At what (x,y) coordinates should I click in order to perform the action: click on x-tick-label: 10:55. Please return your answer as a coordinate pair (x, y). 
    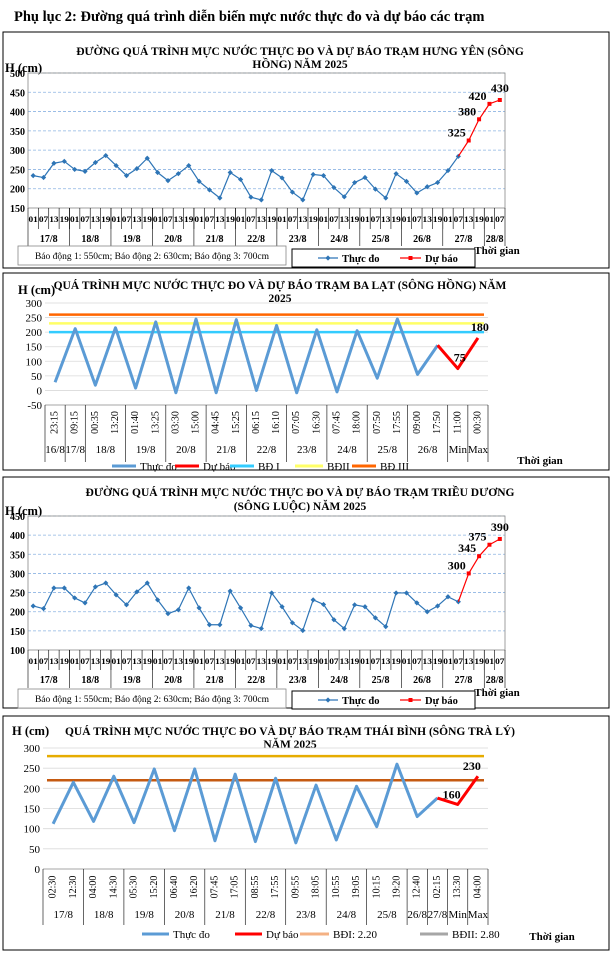
    Looking at the image, I should click on (336, 887).